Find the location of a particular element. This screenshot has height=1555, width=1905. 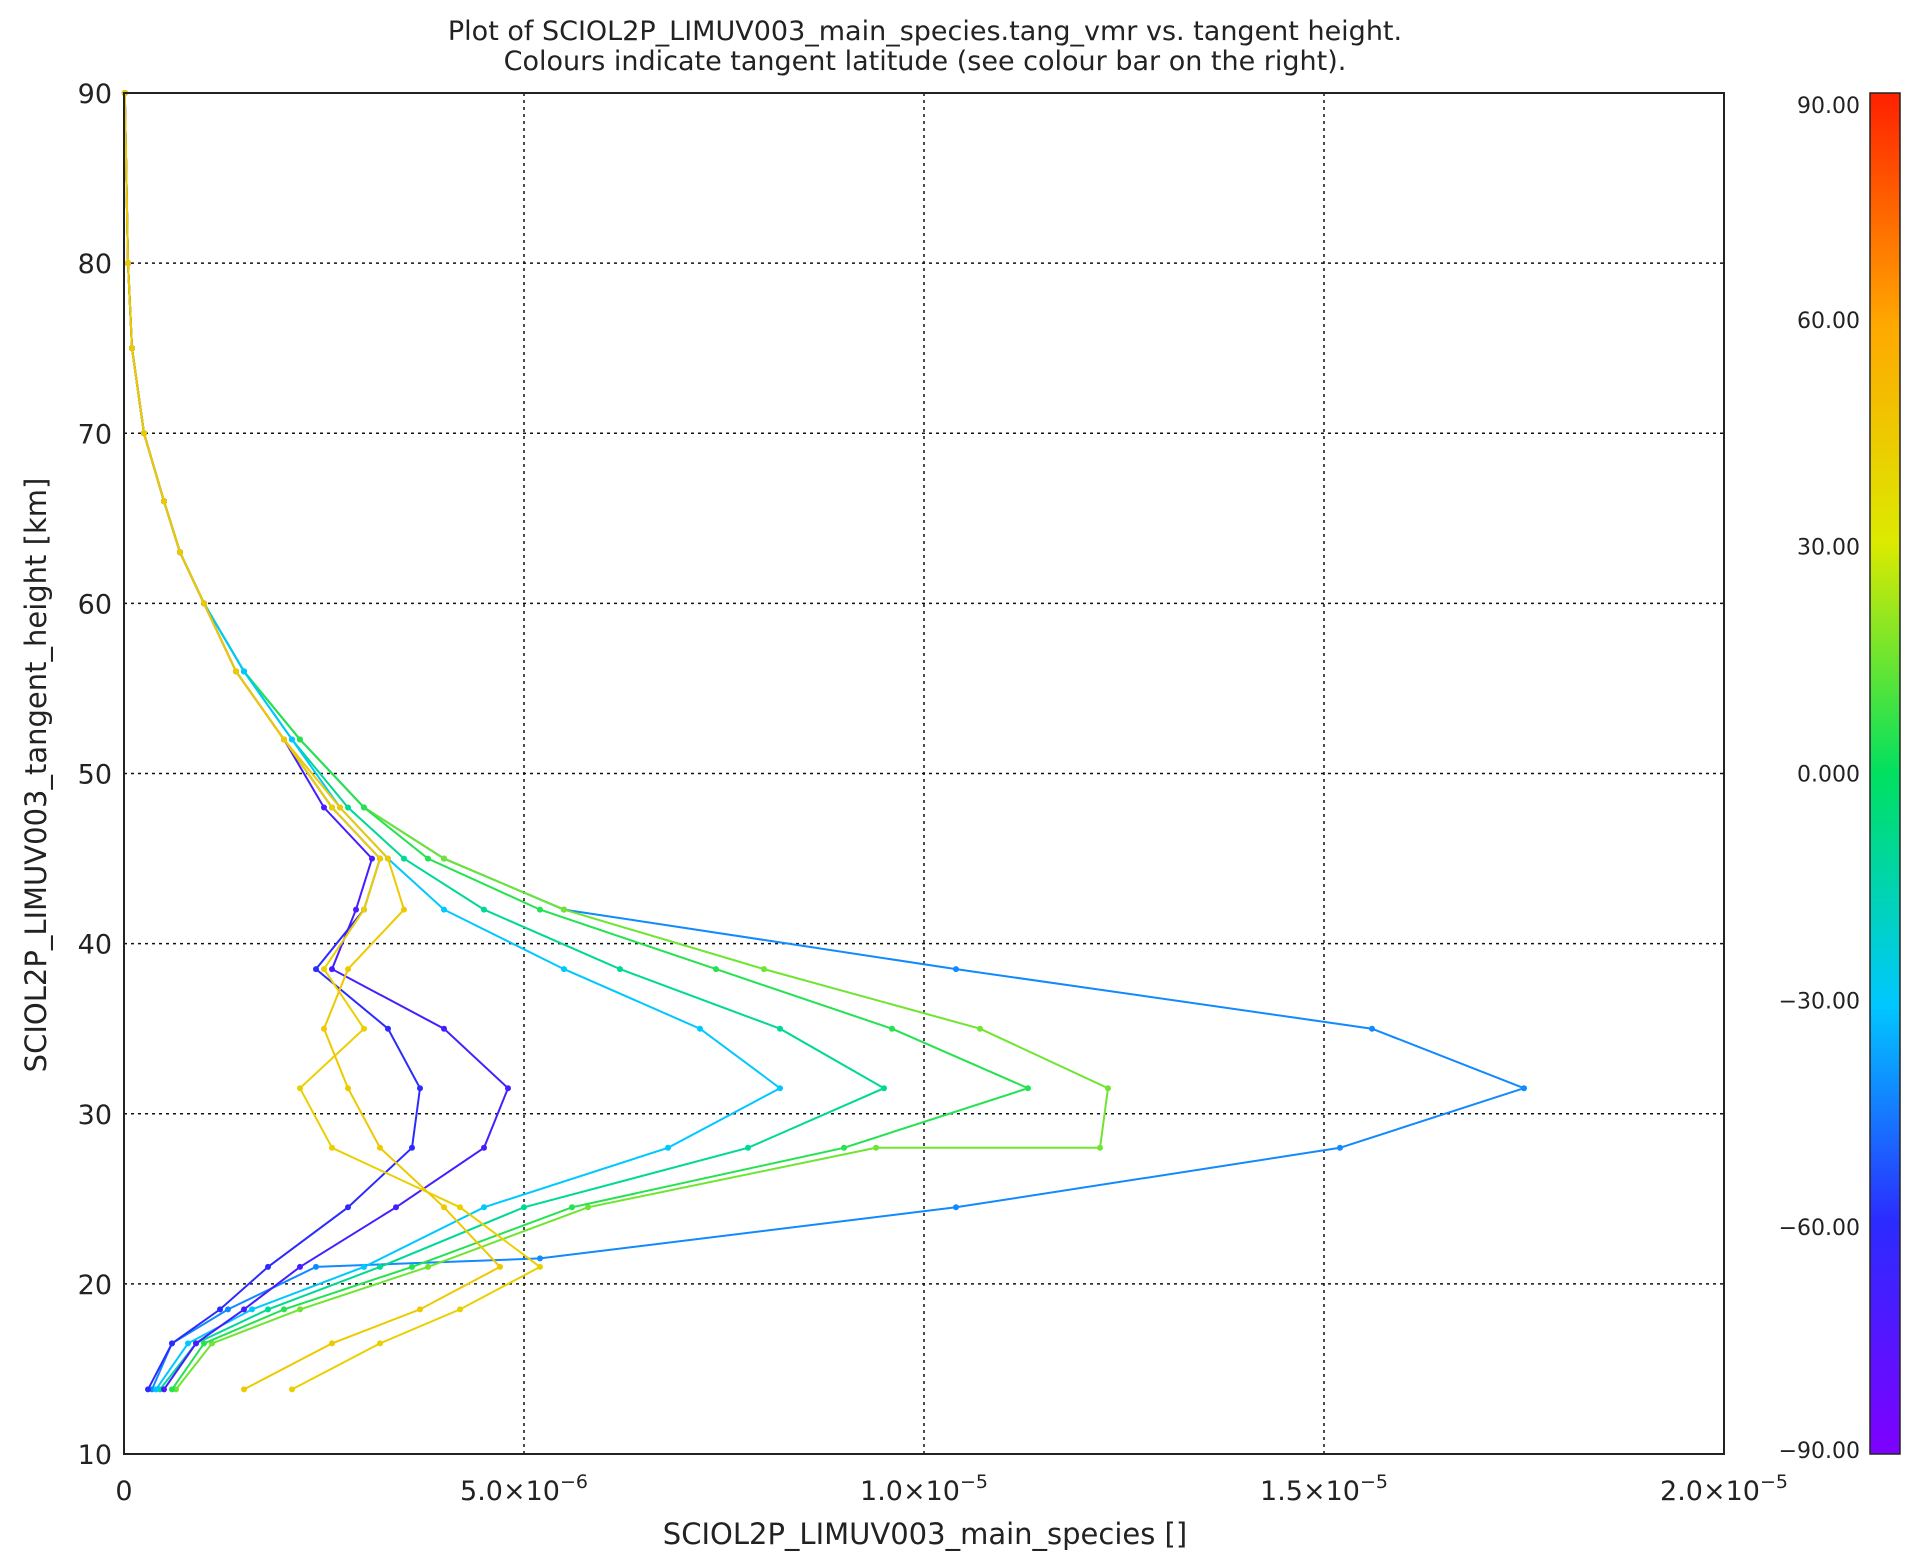

x-axis-label: SCIOL2P_LIMUV003_main_species [] is located at coordinates (925, 1534).